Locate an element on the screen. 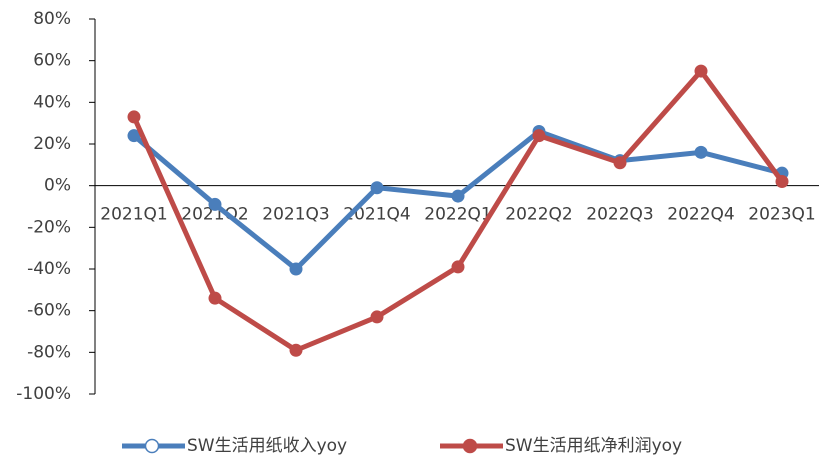 The width and height of the screenshot is (819, 458). y-tick-label: -20% is located at coordinates (49, 227).